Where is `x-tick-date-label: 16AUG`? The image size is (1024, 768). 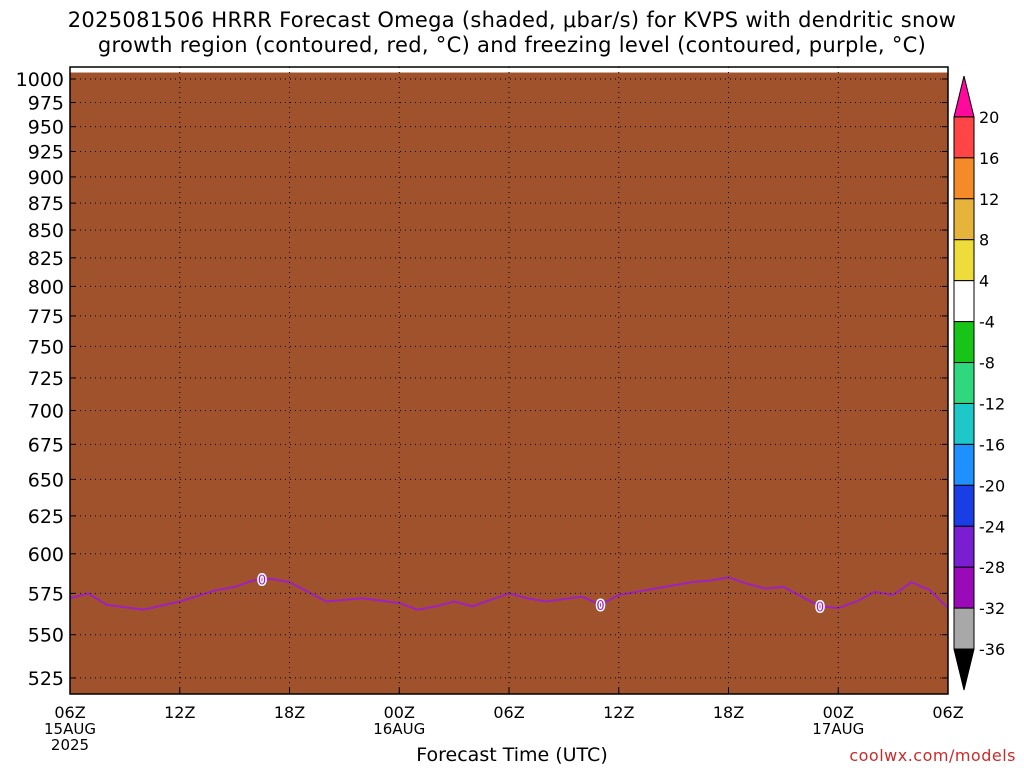
x-tick-date-label: 16AUG is located at coordinates (399, 729).